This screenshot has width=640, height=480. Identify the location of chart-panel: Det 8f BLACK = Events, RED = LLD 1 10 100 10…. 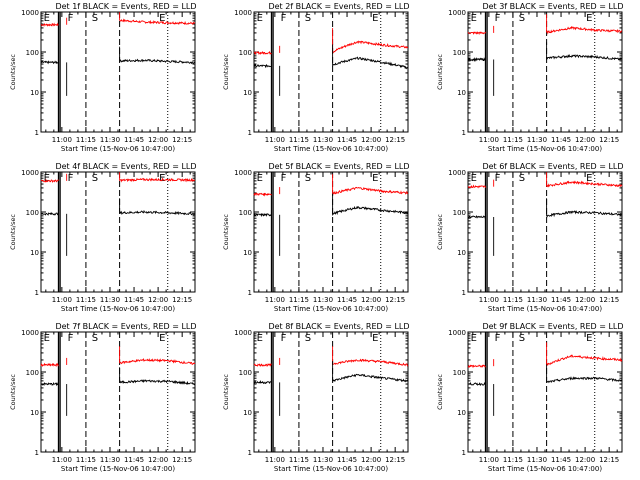
(316, 397).